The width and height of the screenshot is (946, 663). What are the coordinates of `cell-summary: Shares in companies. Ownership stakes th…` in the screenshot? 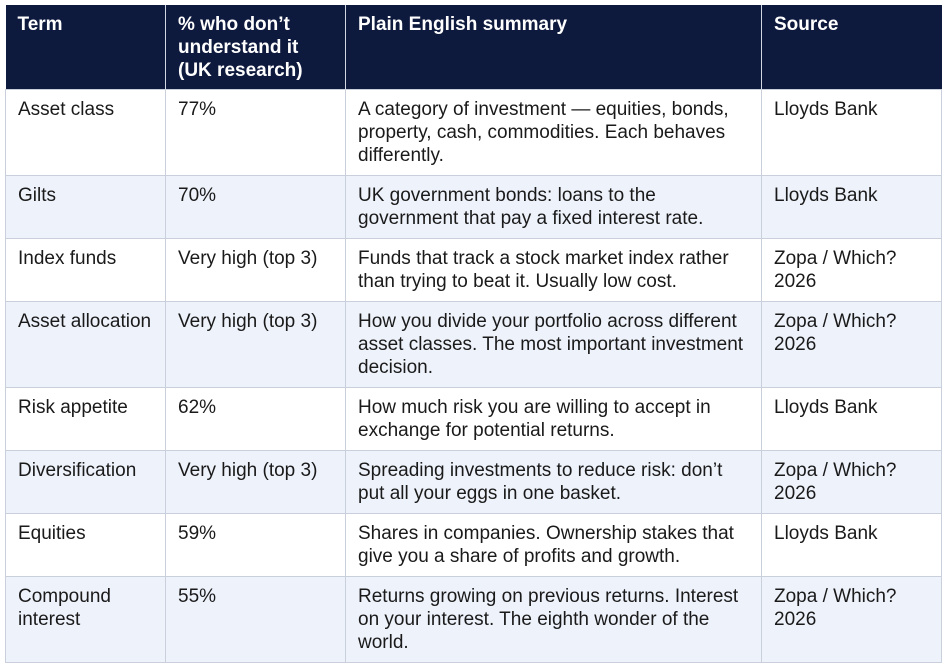 It's located at (553, 545).